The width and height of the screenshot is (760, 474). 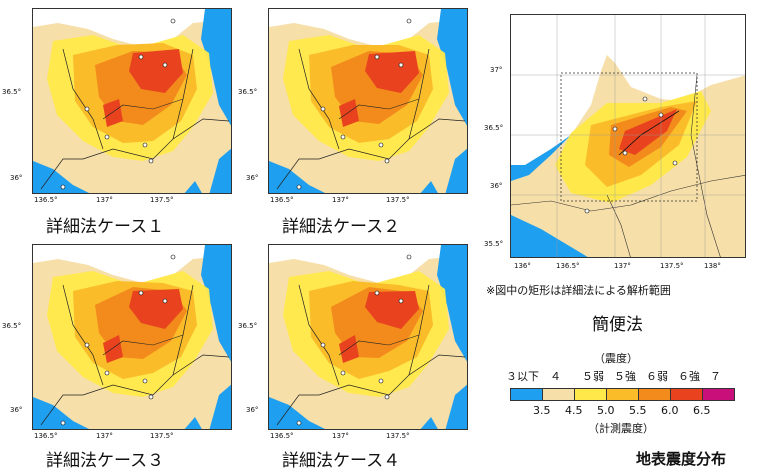 What do you see at coordinates (555, 376) in the screenshot?
I see `legend-class-label: ４` at bounding box center [555, 376].